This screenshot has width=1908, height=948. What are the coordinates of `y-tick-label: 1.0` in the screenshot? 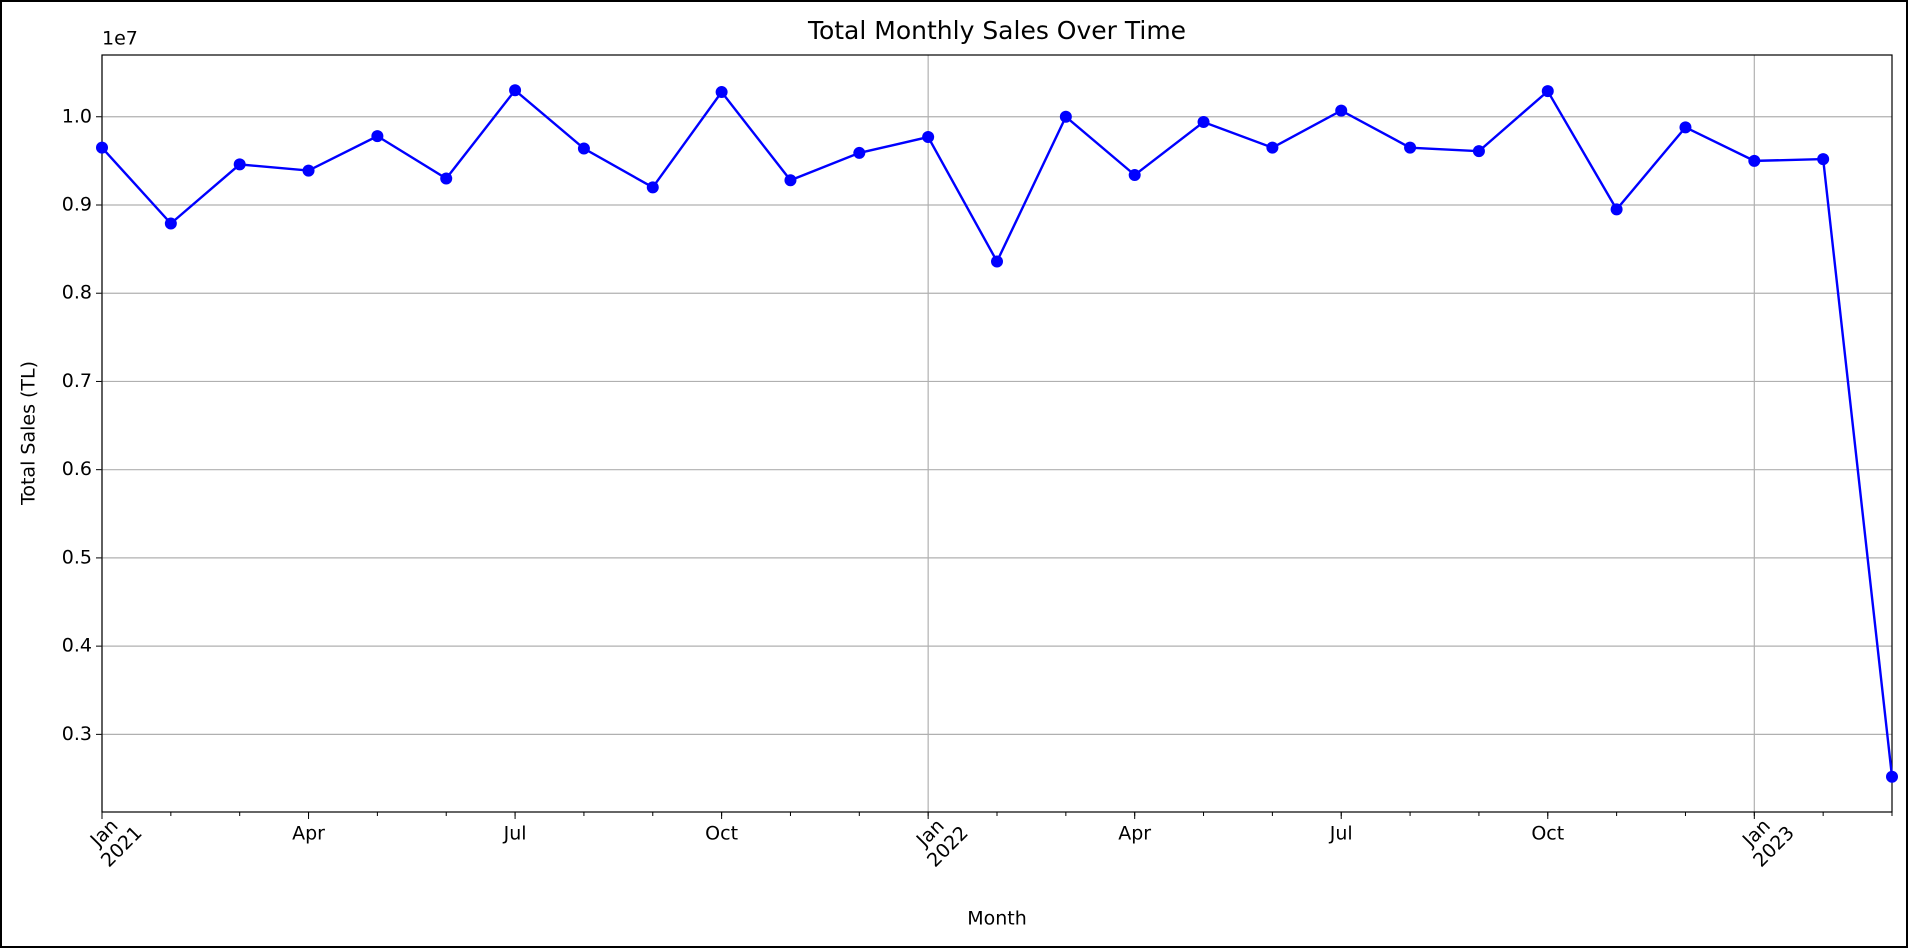 It's located at (77, 116).